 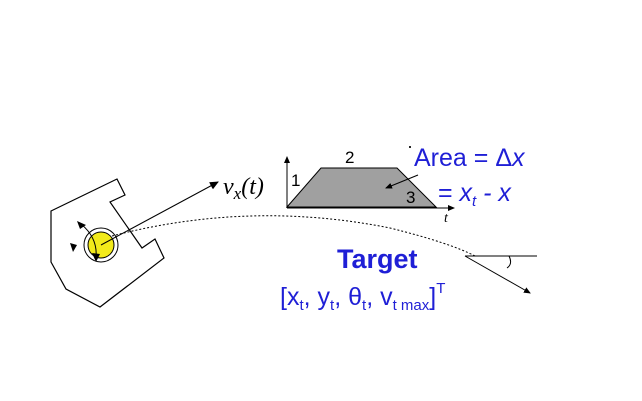 What do you see at coordinates (446, 218) in the screenshot?
I see `time-axis-label: t` at bounding box center [446, 218].